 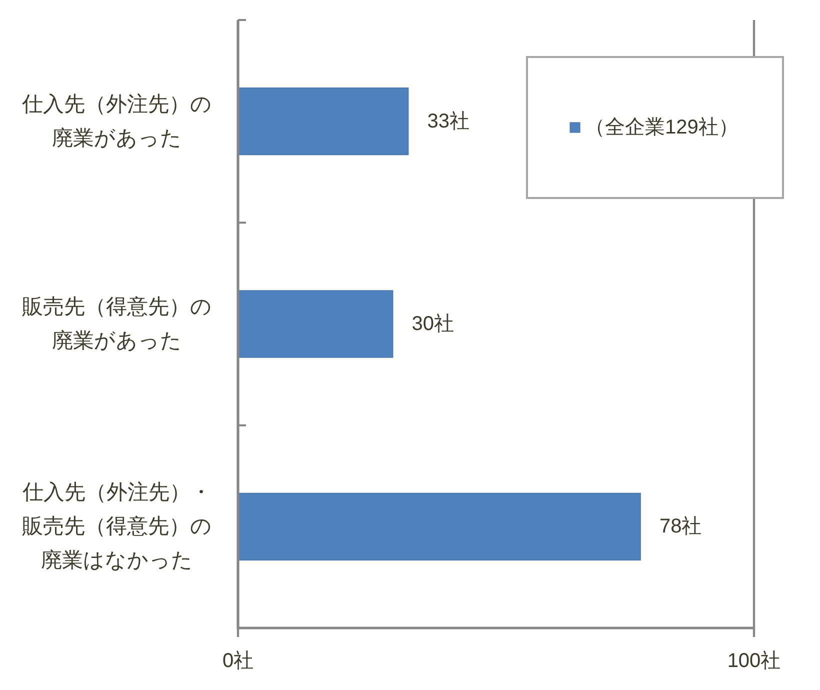 What do you see at coordinates (448, 121) in the screenshot?
I see `data-label: 33社` at bounding box center [448, 121].